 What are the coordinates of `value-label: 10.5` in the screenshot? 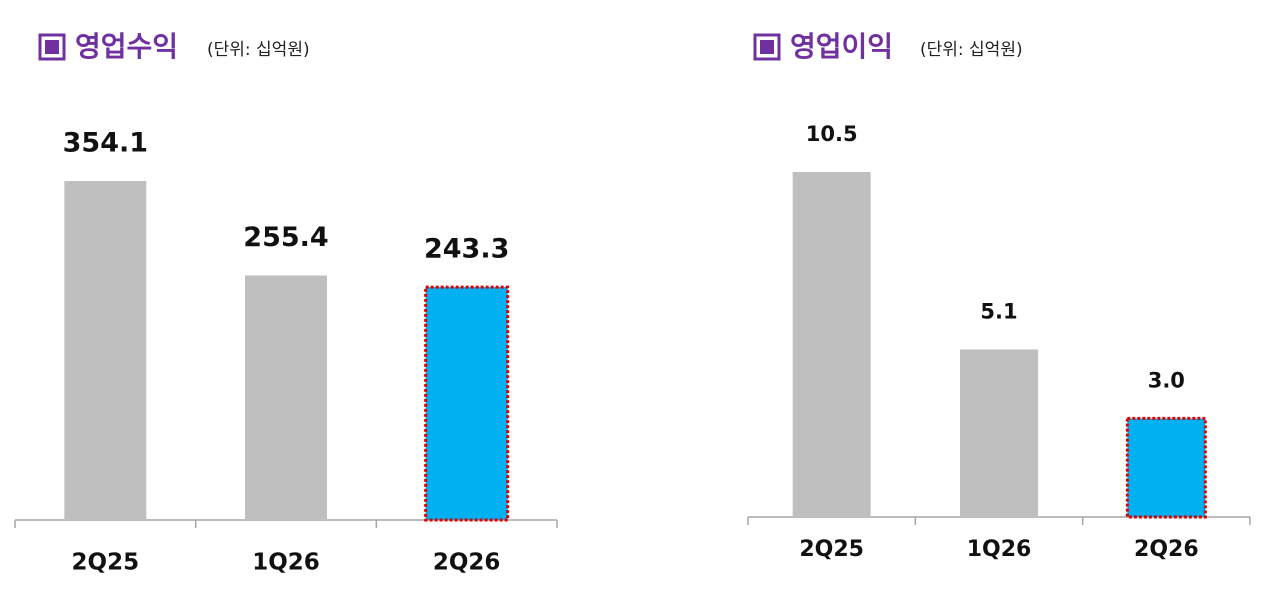 It's located at (832, 134).